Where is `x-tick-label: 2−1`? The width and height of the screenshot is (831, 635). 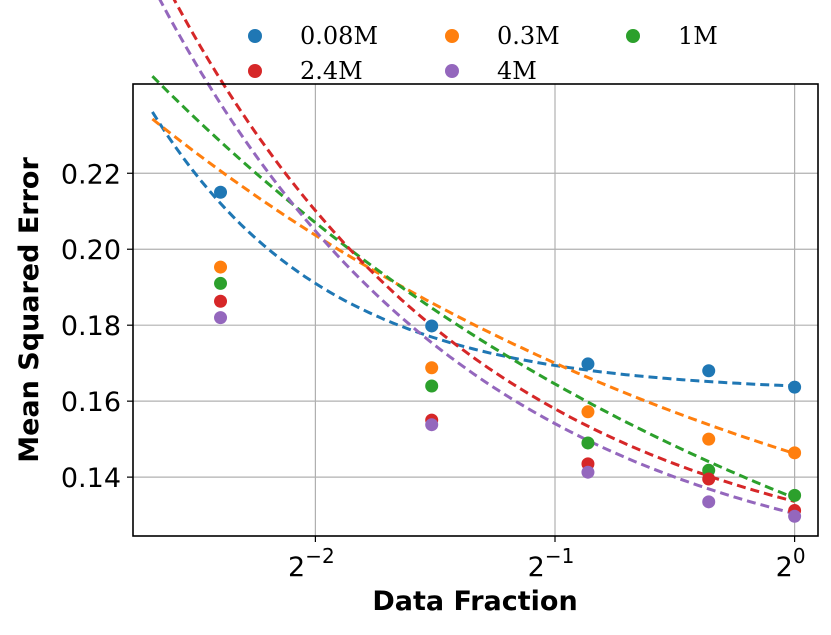
x-tick-label: 2−1 is located at coordinates (551, 563).